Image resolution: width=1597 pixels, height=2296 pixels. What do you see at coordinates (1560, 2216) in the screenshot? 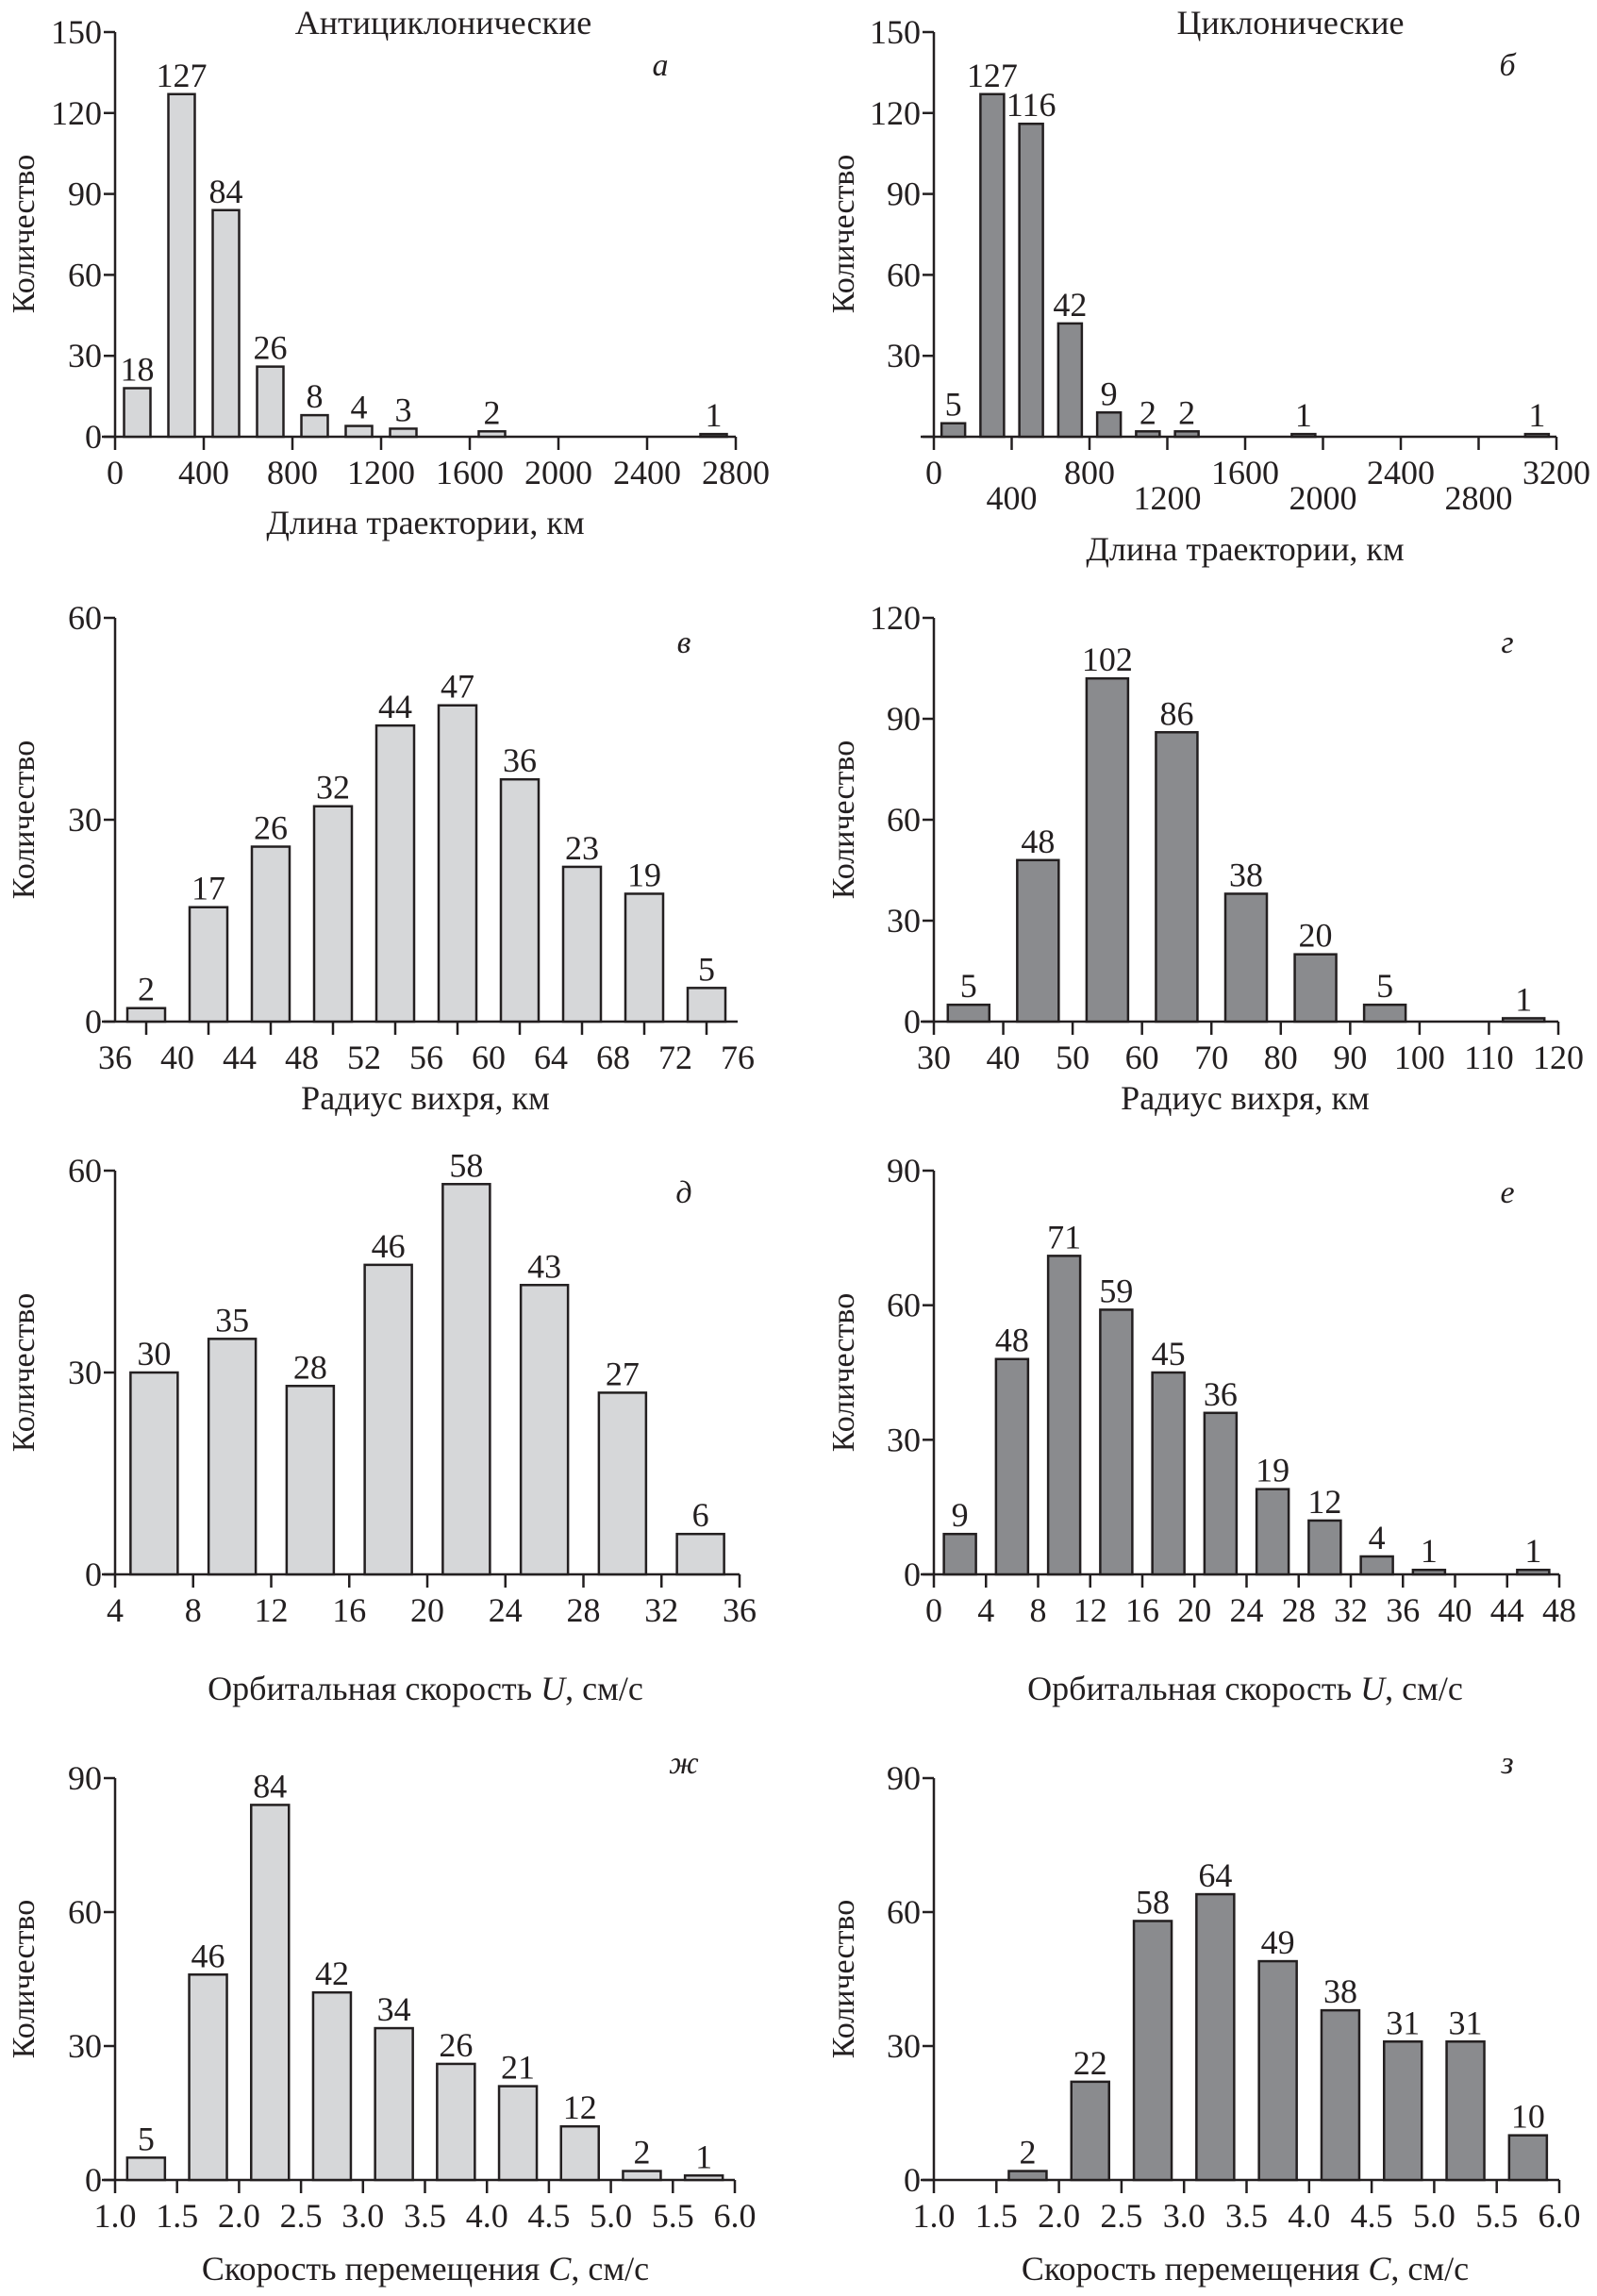
I see `x-tick-label: 6.0` at bounding box center [1560, 2216].